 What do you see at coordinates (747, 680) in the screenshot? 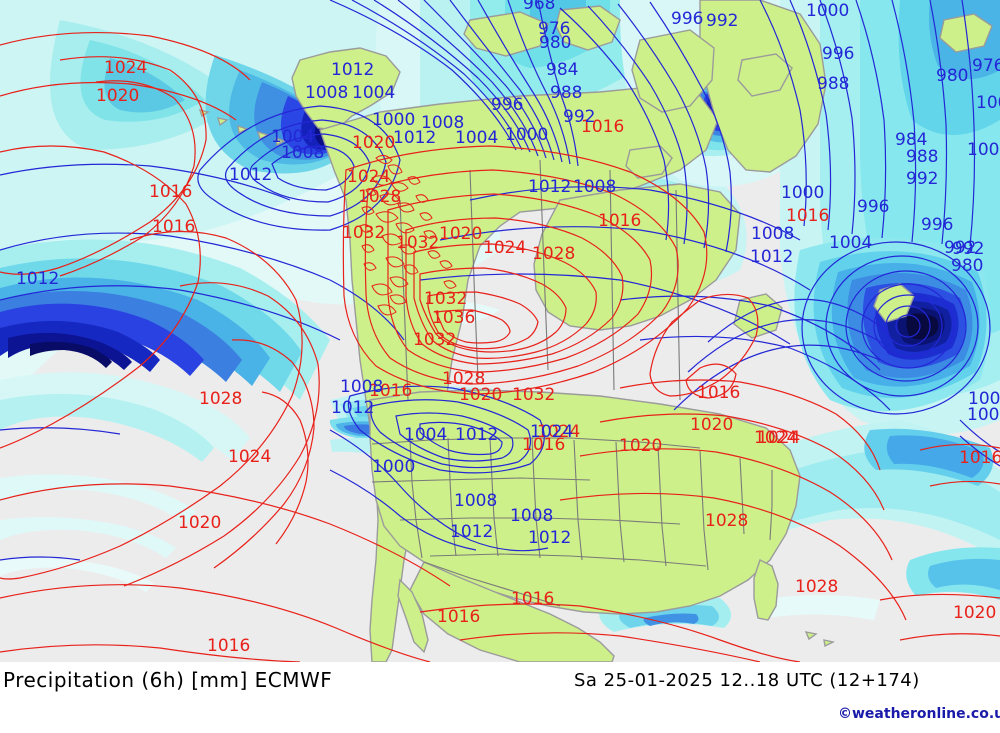
I see `valid-time-label: Sa 25-01-2025 12..18 UTC (12+174)` at bounding box center [747, 680].